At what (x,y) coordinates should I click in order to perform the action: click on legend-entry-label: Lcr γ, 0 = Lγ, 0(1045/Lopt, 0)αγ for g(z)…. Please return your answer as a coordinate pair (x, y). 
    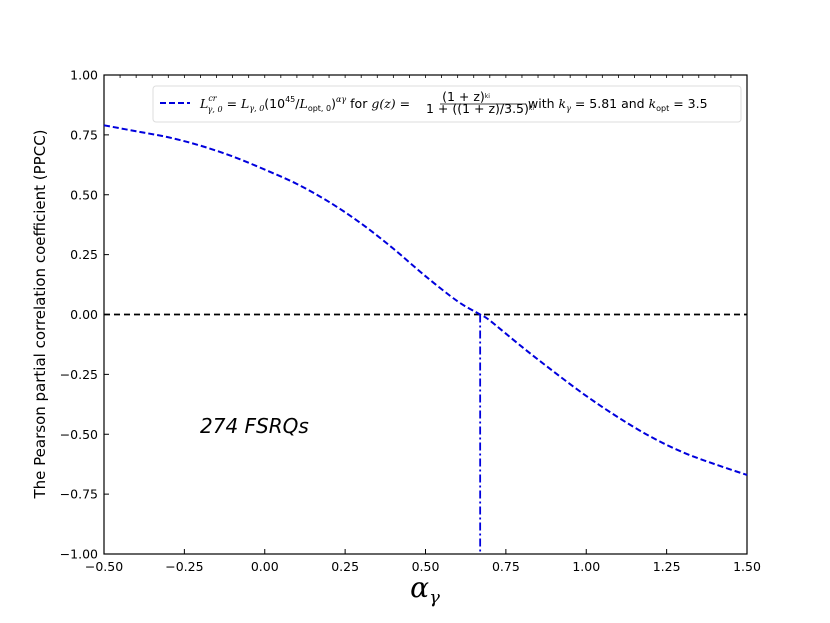
    Looking at the image, I should click on (304, 104).